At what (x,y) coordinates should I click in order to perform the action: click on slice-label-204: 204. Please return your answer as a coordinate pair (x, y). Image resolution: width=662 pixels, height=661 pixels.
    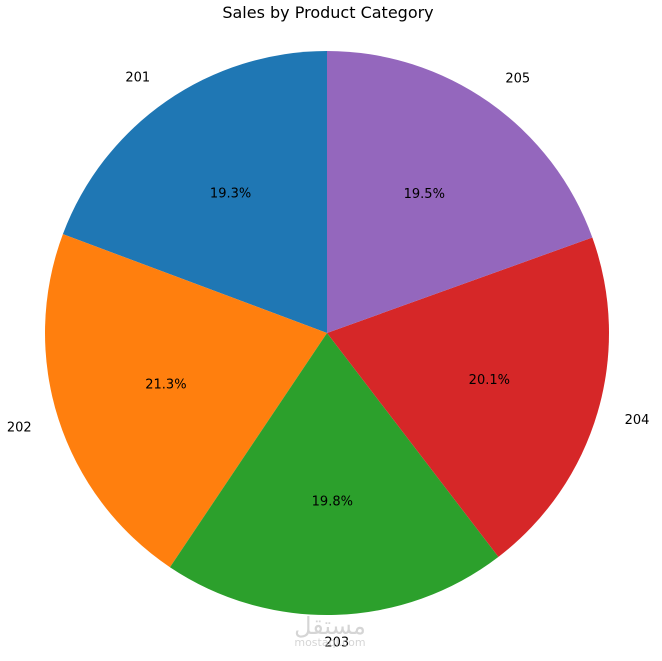
    Looking at the image, I should click on (637, 420).